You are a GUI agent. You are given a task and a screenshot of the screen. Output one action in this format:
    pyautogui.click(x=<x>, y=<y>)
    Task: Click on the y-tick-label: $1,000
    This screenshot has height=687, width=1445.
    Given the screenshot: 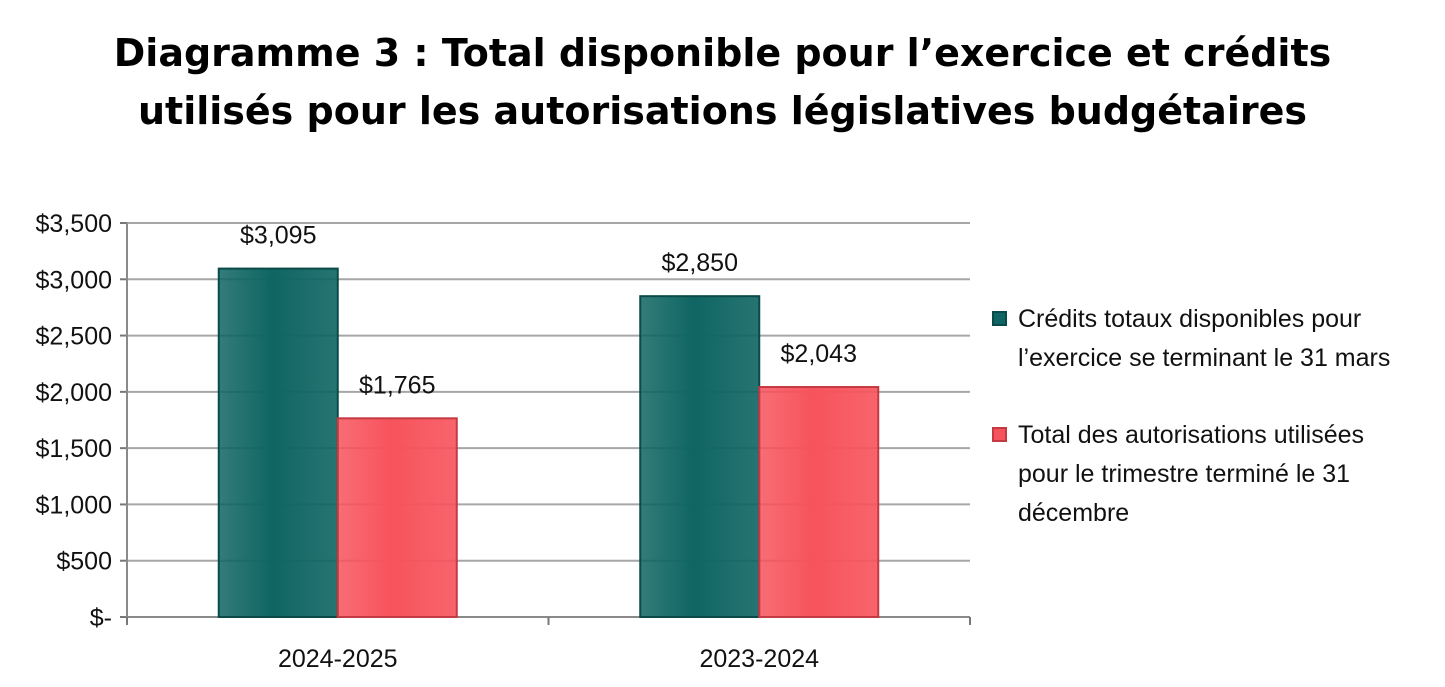 What is the action you would take?
    pyautogui.click(x=74, y=505)
    